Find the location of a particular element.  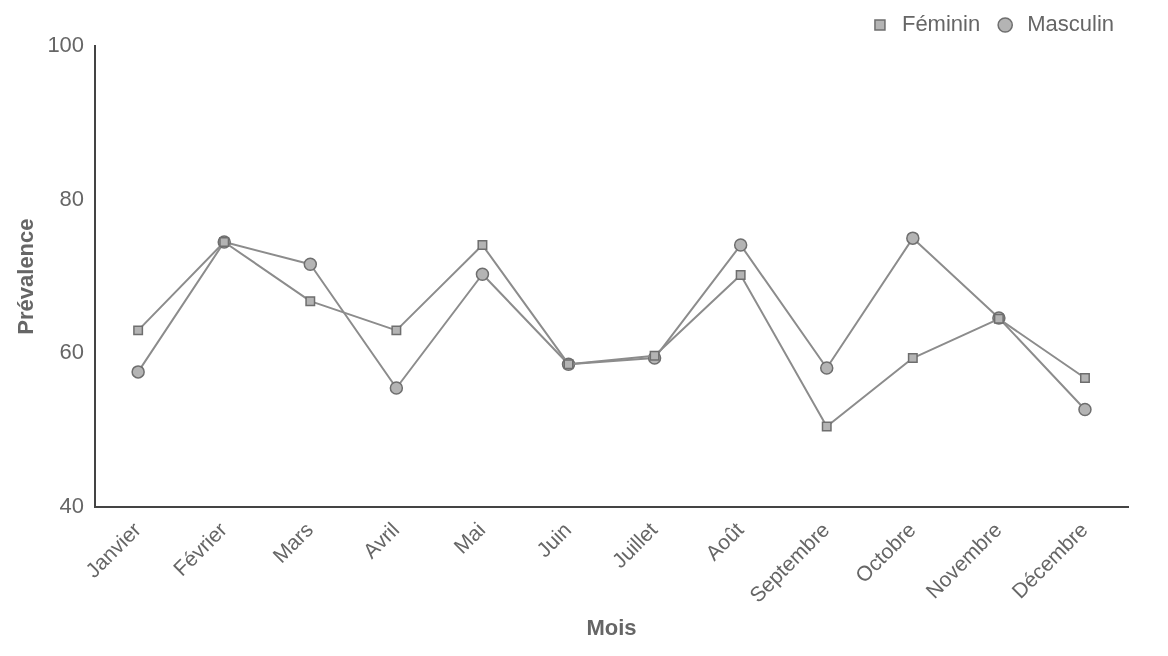

x-axis-title: Mois is located at coordinates (611, 627).